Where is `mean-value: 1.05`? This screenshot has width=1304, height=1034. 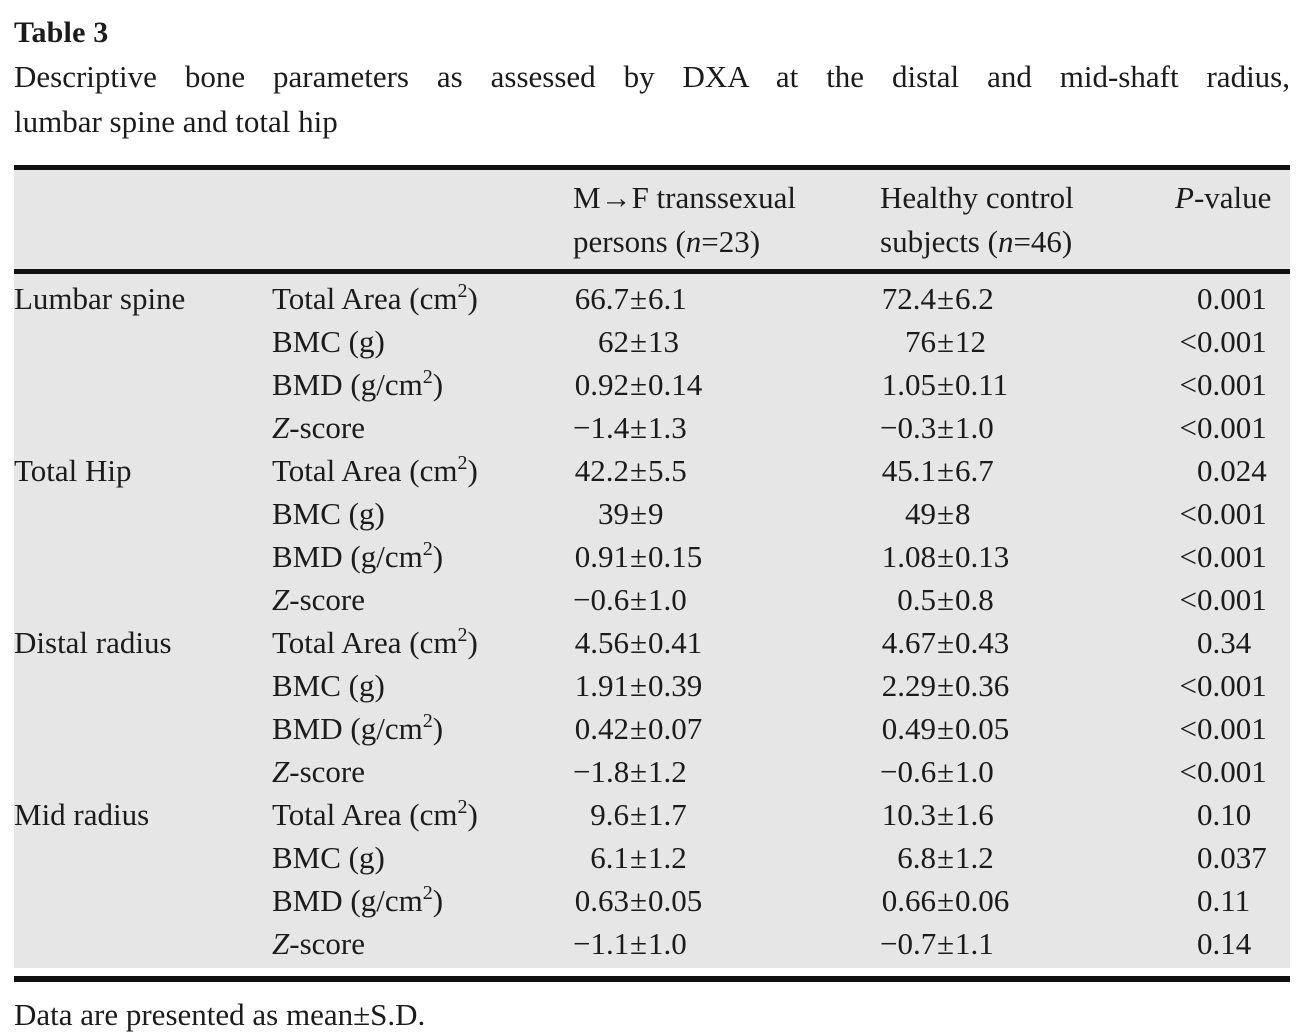
mean-value: 1.05 is located at coordinates (908, 384).